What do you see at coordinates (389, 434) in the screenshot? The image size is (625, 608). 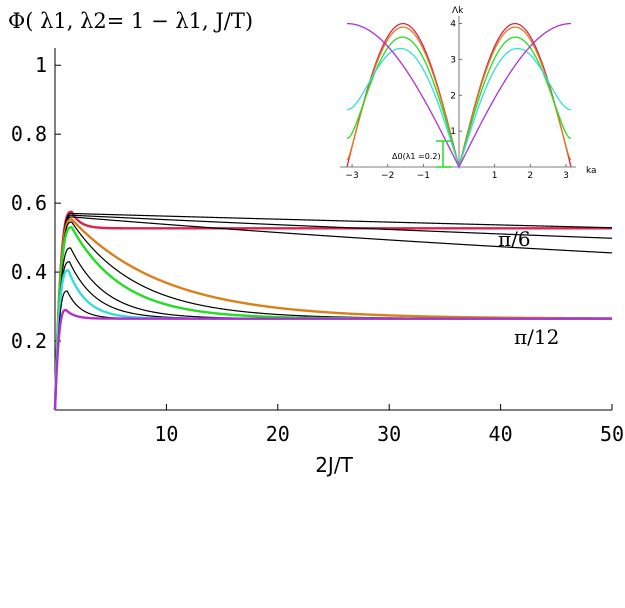 I see `main-x-tick-label: 30` at bounding box center [389, 434].